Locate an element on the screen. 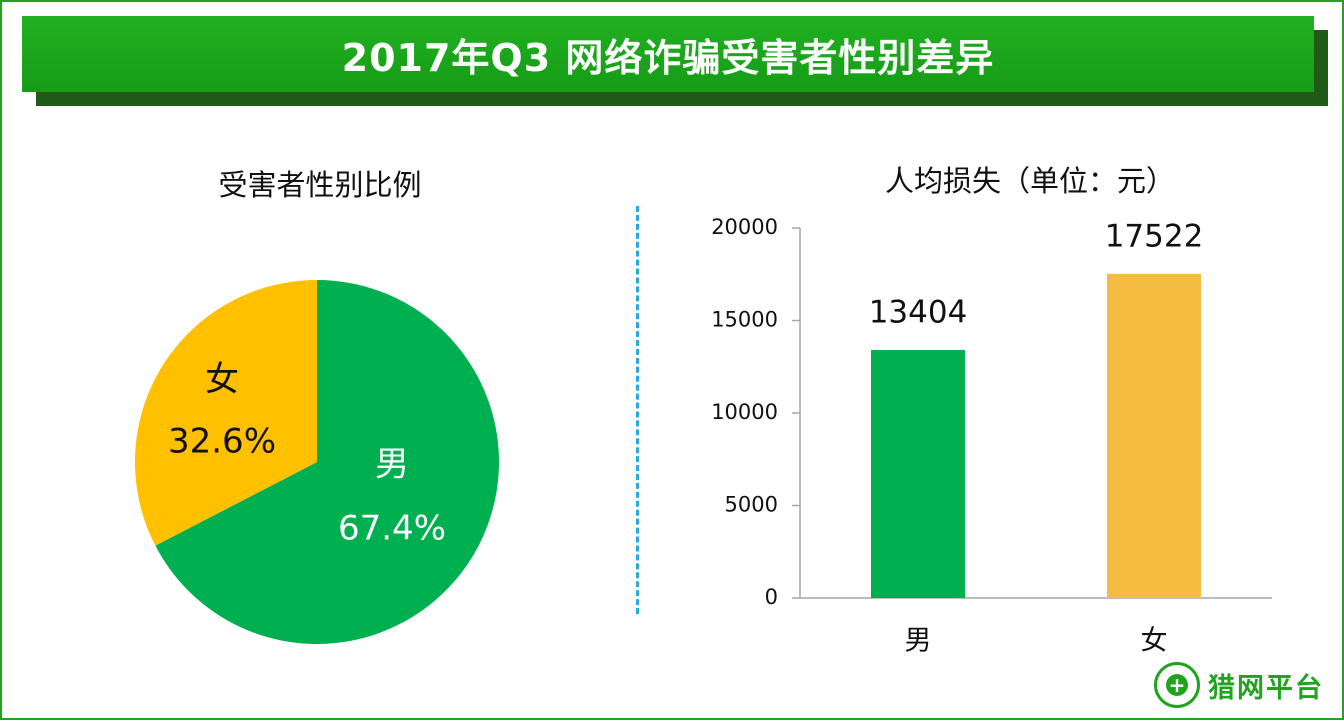 This screenshot has height=720, width=1344. pie-slice-label: 男 is located at coordinates (392, 465).